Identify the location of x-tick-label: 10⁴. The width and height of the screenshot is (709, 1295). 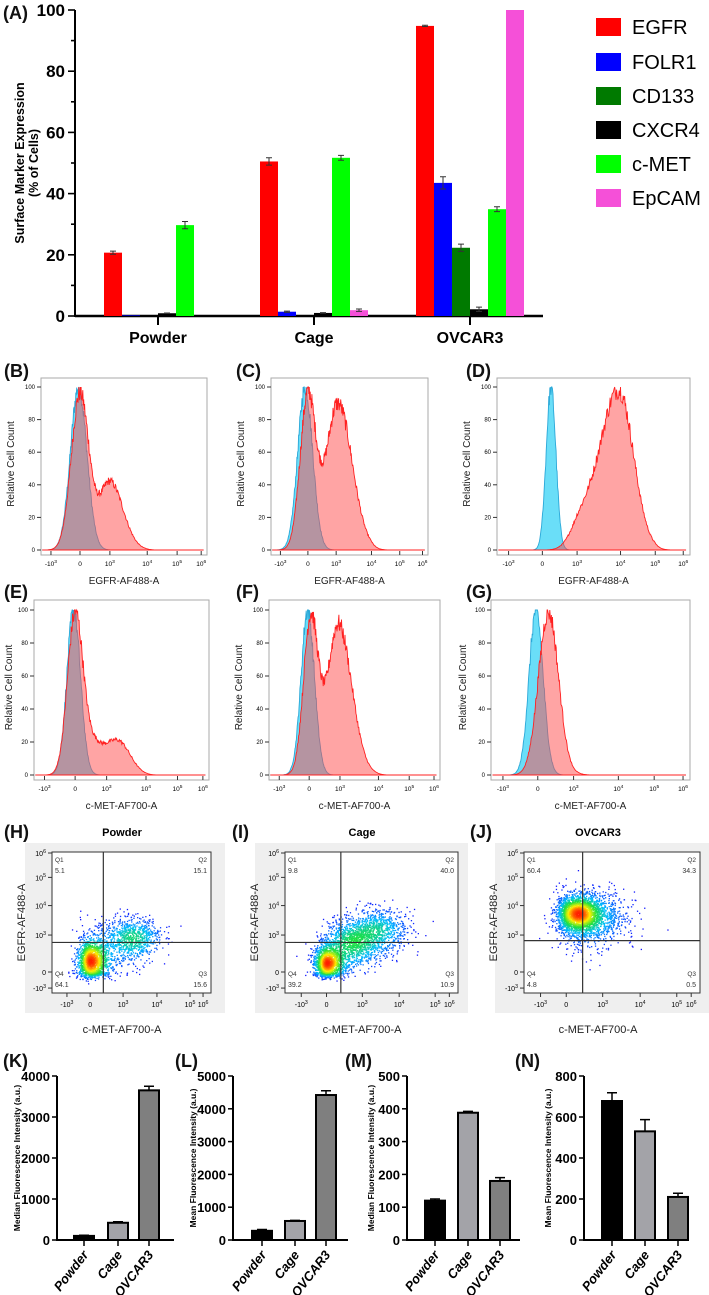
(621, 563).